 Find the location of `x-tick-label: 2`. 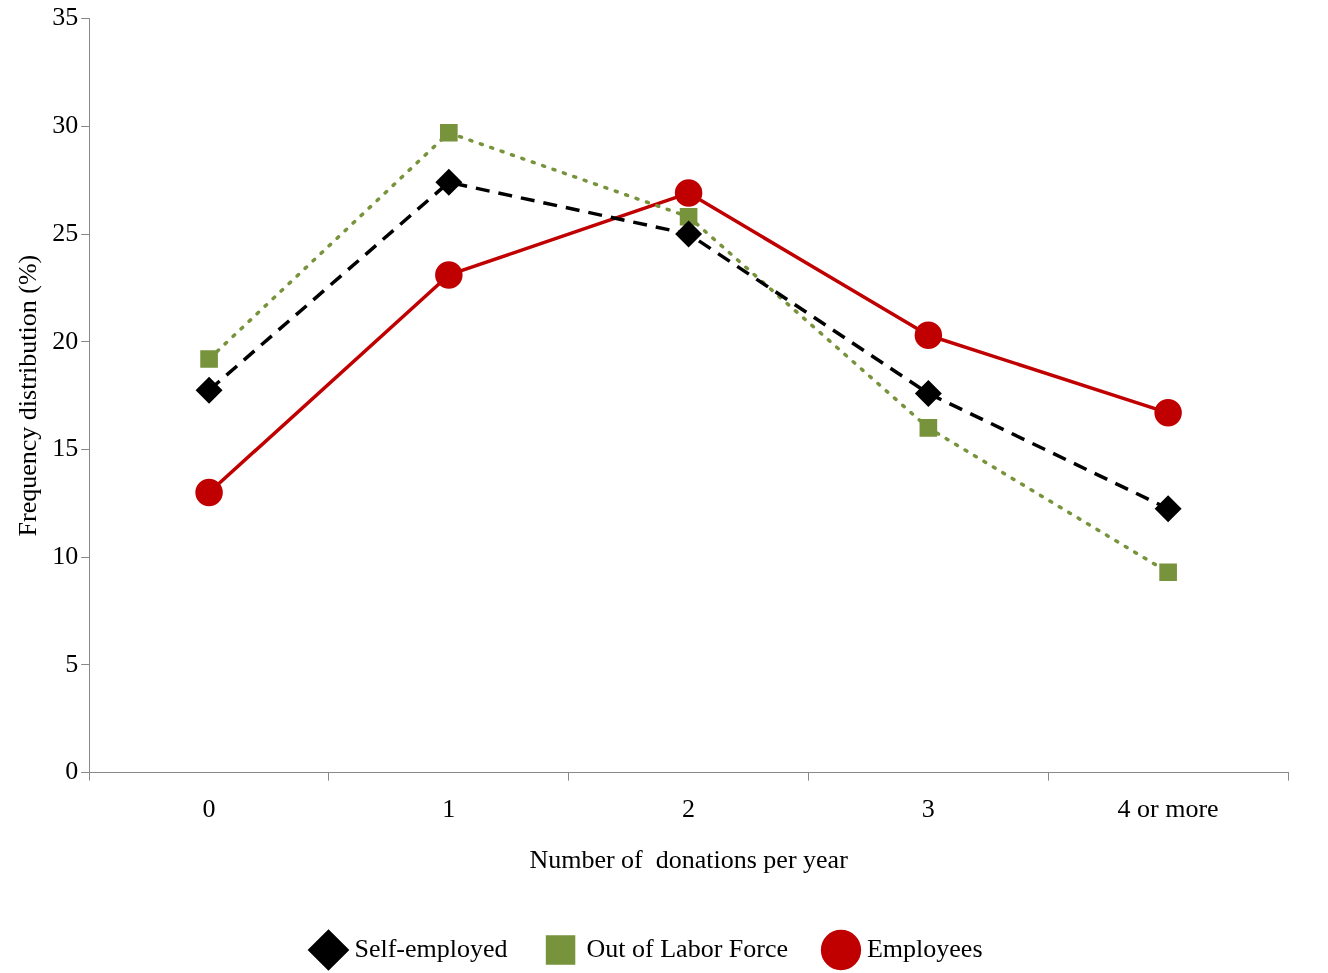

x-tick-label: 2 is located at coordinates (689, 809).